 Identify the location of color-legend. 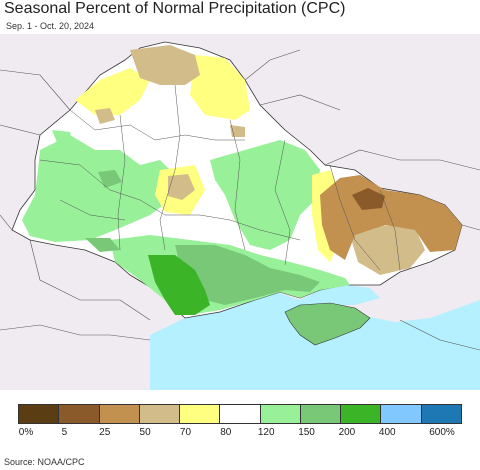
(240, 414).